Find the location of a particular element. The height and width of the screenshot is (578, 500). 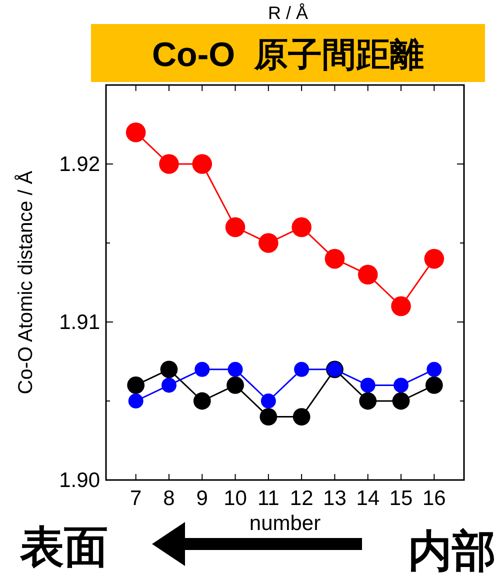

x-tick-label: 7 is located at coordinates (136, 498).